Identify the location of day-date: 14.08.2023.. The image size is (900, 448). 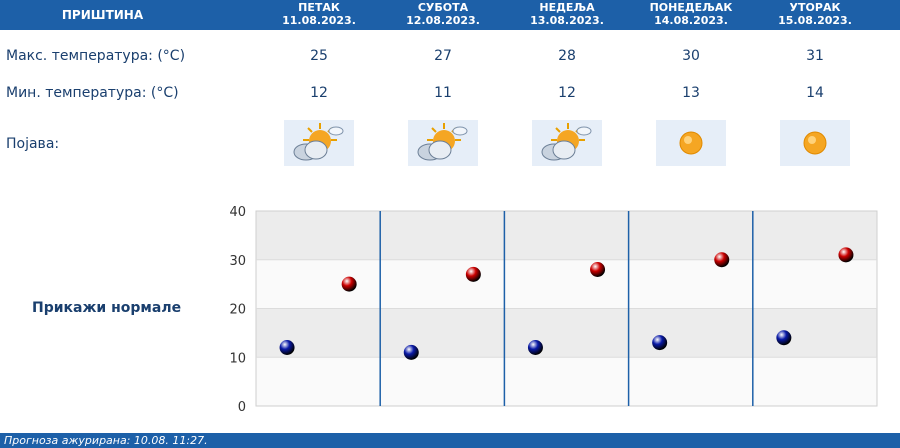
(691, 20).